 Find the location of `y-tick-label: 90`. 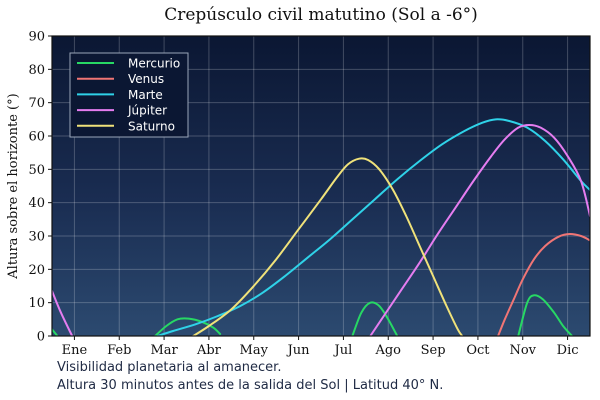

y-tick-label: 90 is located at coordinates (36, 37).